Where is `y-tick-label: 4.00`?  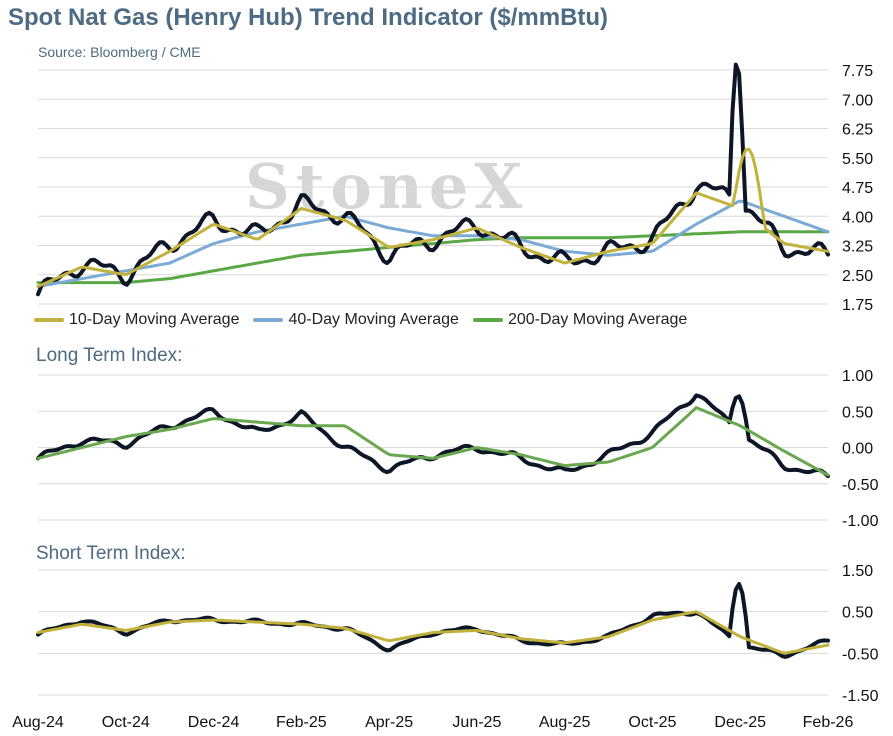
y-tick-label: 4.00 is located at coordinates (857, 217).